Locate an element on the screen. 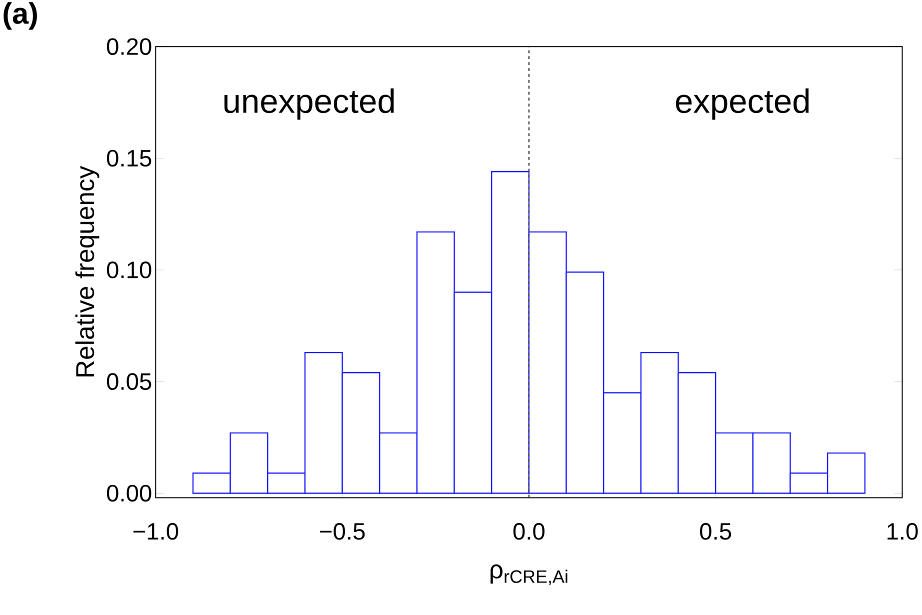  x-tick-label: −0.5 is located at coordinates (342, 531).